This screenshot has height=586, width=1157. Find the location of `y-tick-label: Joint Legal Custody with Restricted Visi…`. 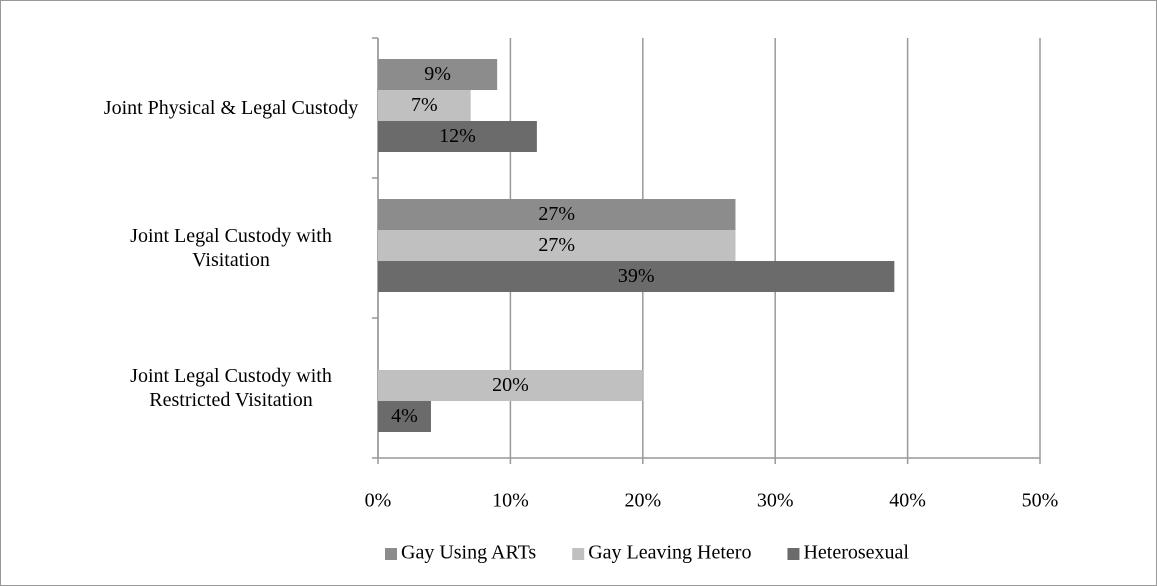

y-tick-label: Joint Legal Custody with Restricted Visi… is located at coordinates (231, 388).